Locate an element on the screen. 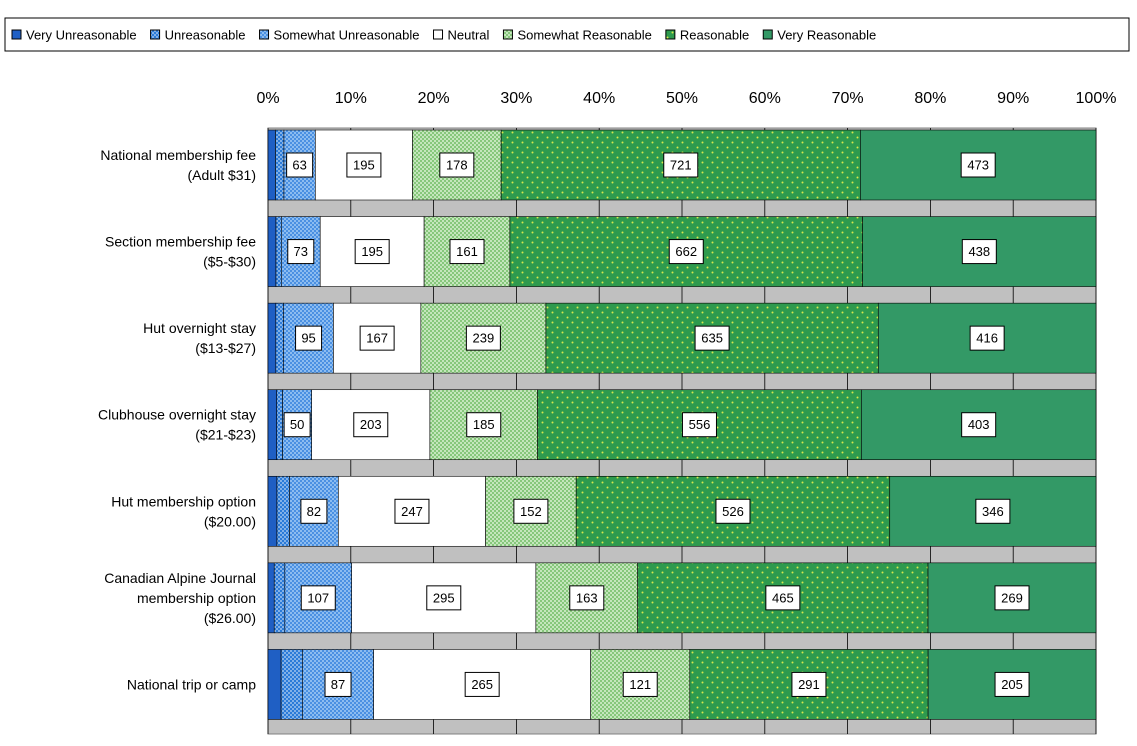 Image resolution: width=1137 pixels, height=746 pixels. data-label-text: 265 is located at coordinates (482, 684).